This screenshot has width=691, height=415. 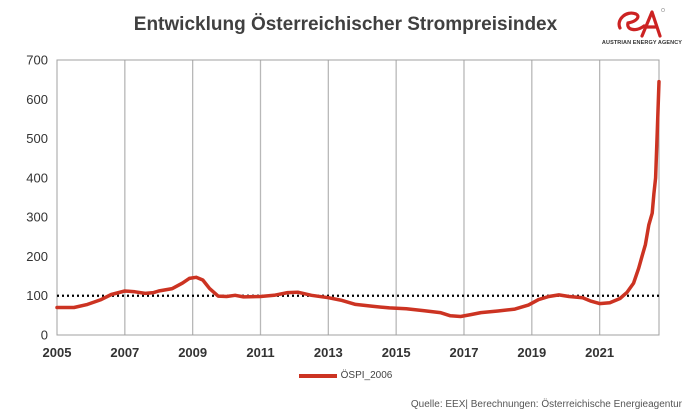 I want to click on austrian-energy-agency-logo: AUSTRIAN ENERGY AGENCY, so click(x=642, y=29).